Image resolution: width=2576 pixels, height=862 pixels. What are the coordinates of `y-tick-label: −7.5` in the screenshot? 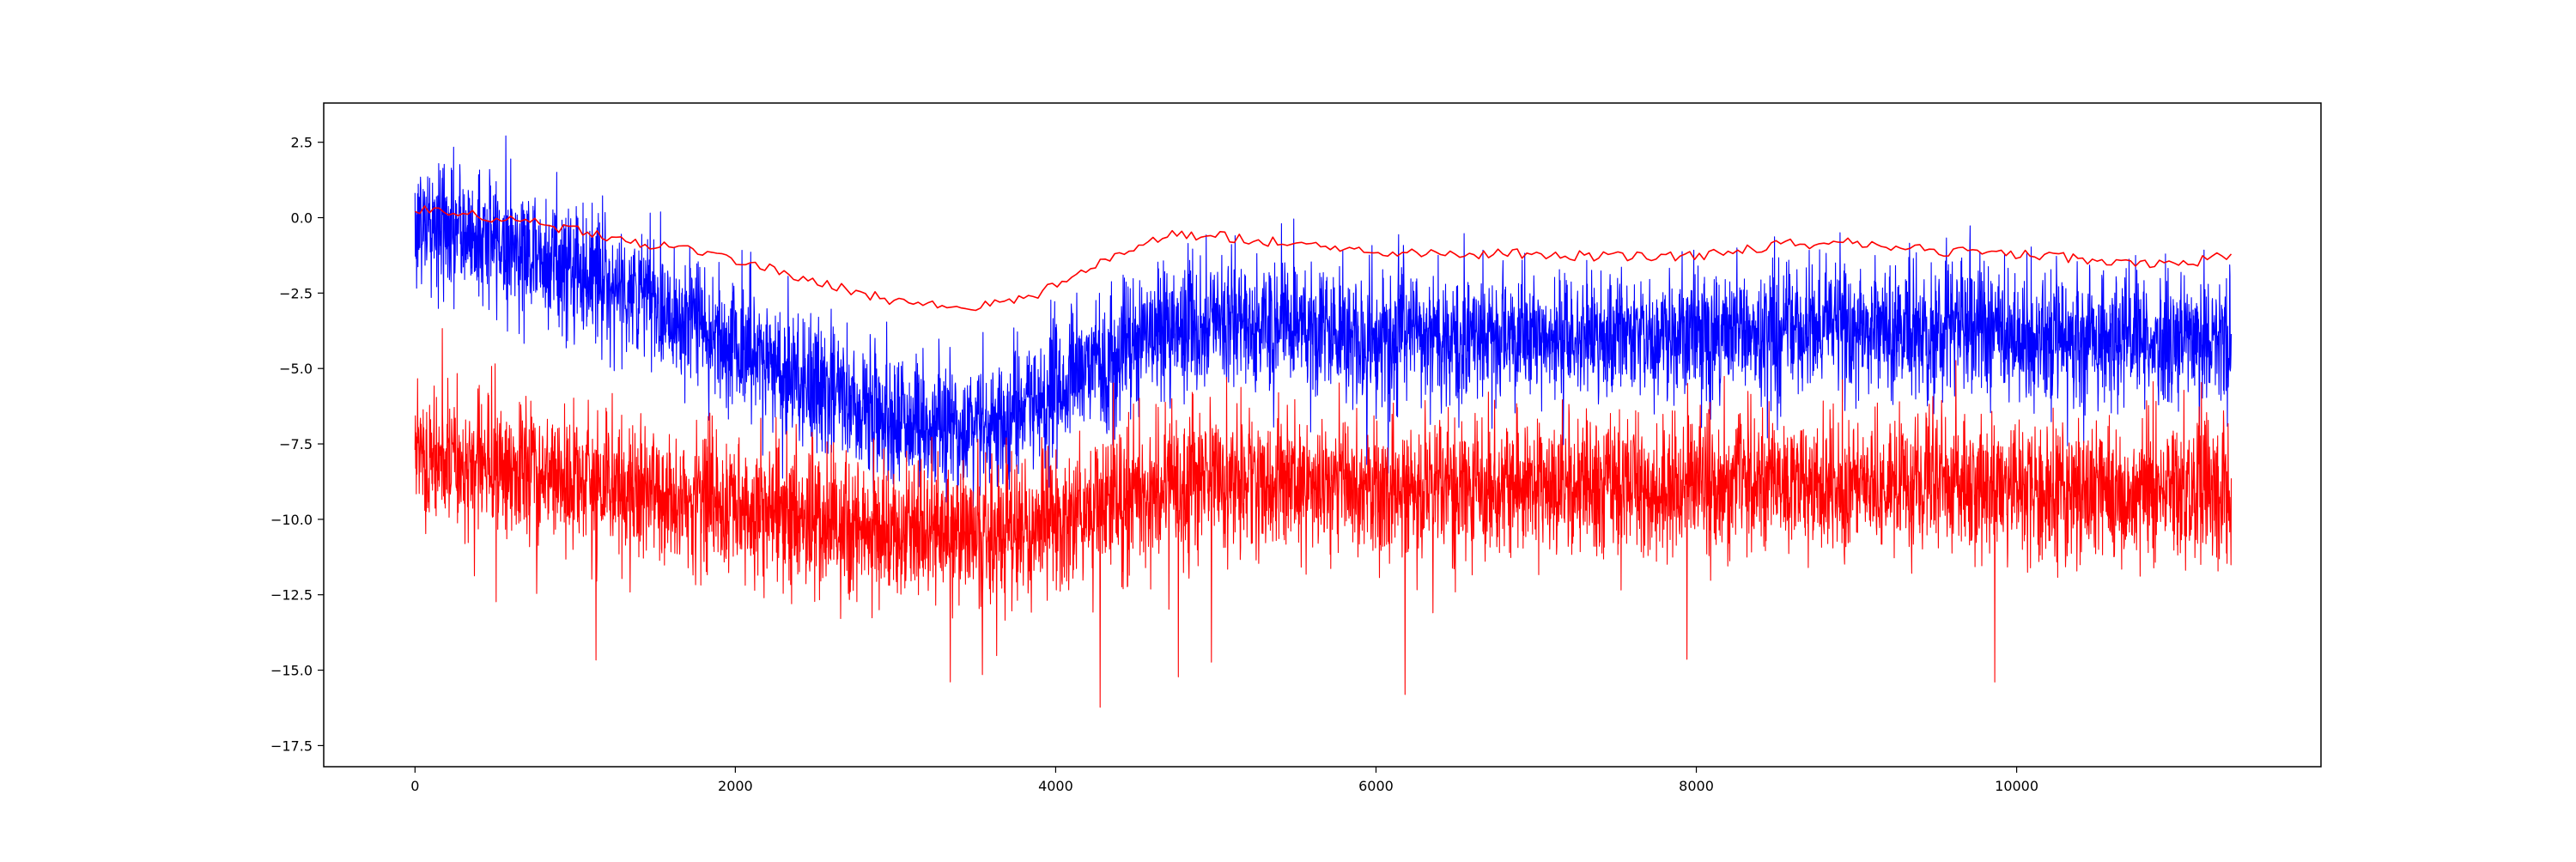 It's located at (296, 444).